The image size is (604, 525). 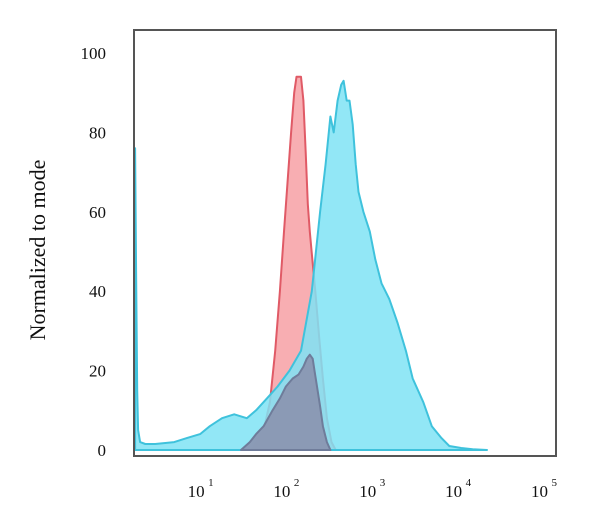 What do you see at coordinates (469, 483) in the screenshot?
I see `x-tick-exponent: 4` at bounding box center [469, 483].